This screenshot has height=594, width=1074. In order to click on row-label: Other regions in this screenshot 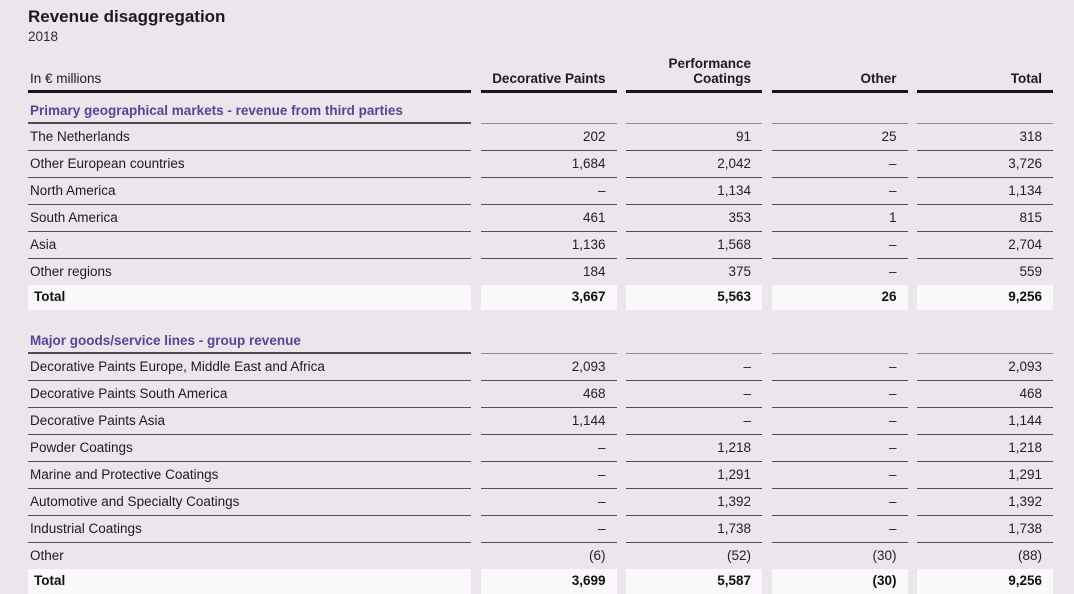, I will do `click(71, 271)`.